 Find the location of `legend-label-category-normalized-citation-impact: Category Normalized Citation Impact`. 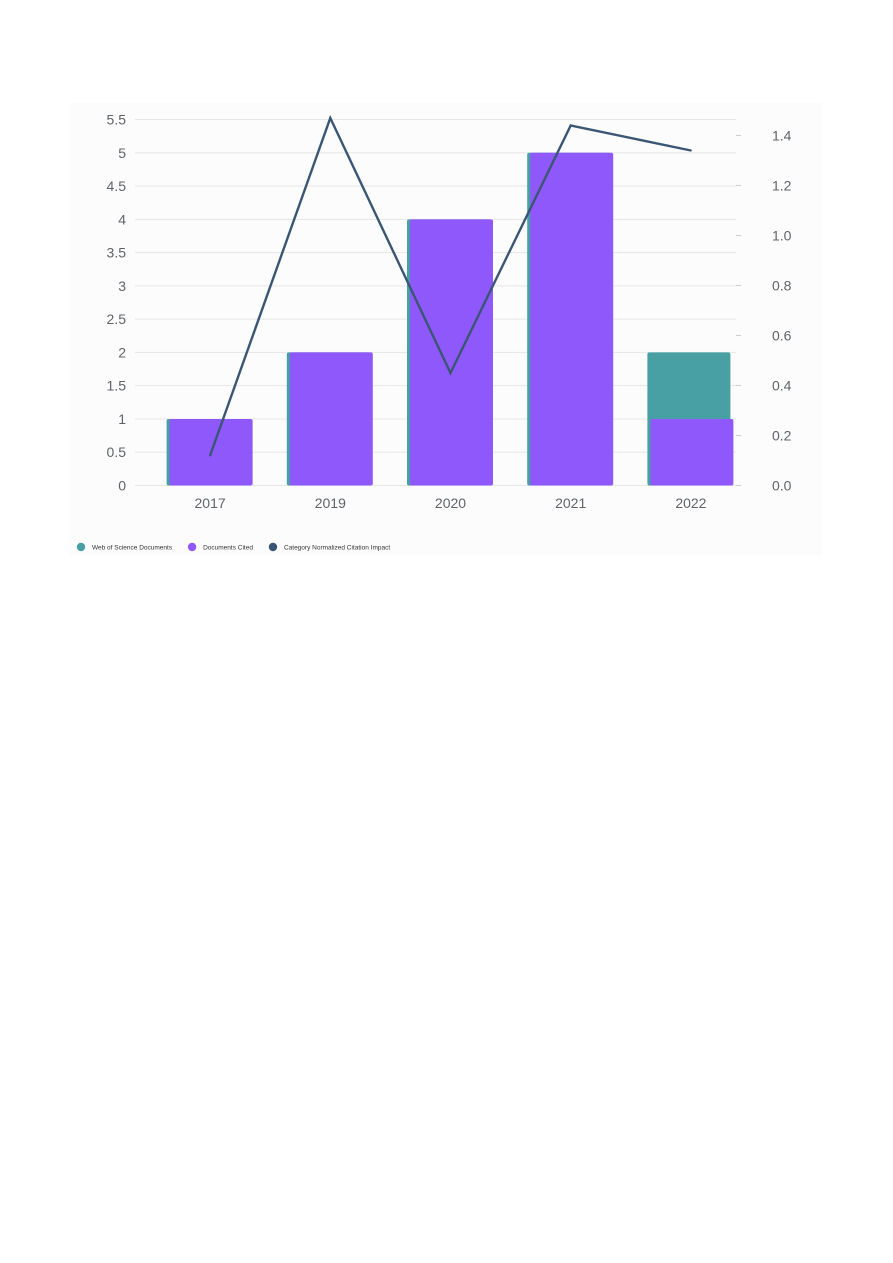

legend-label-category-normalized-citation-impact: Category Normalized Citation Impact is located at coordinates (337, 547).